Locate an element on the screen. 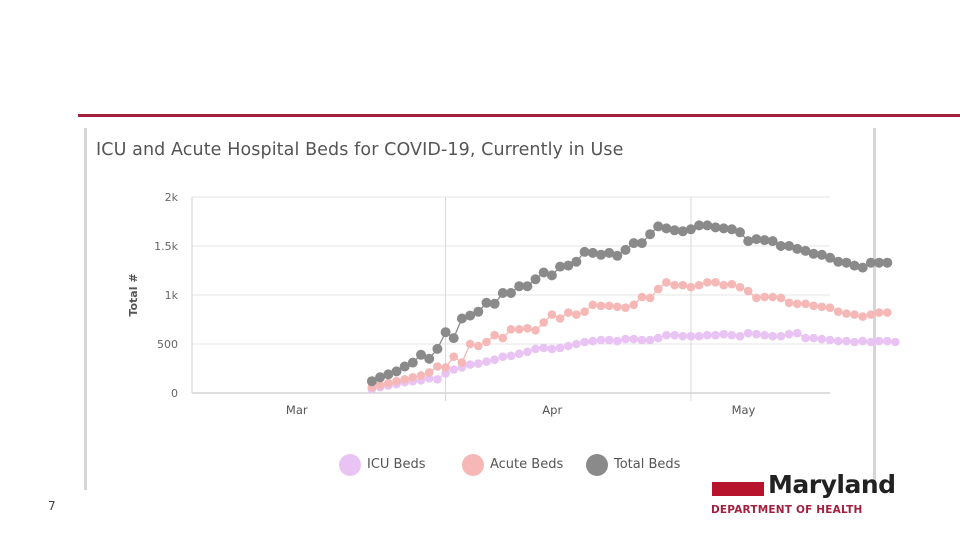 This screenshot has width=960, height=540. legend-swatch-icu is located at coordinates (350, 465).